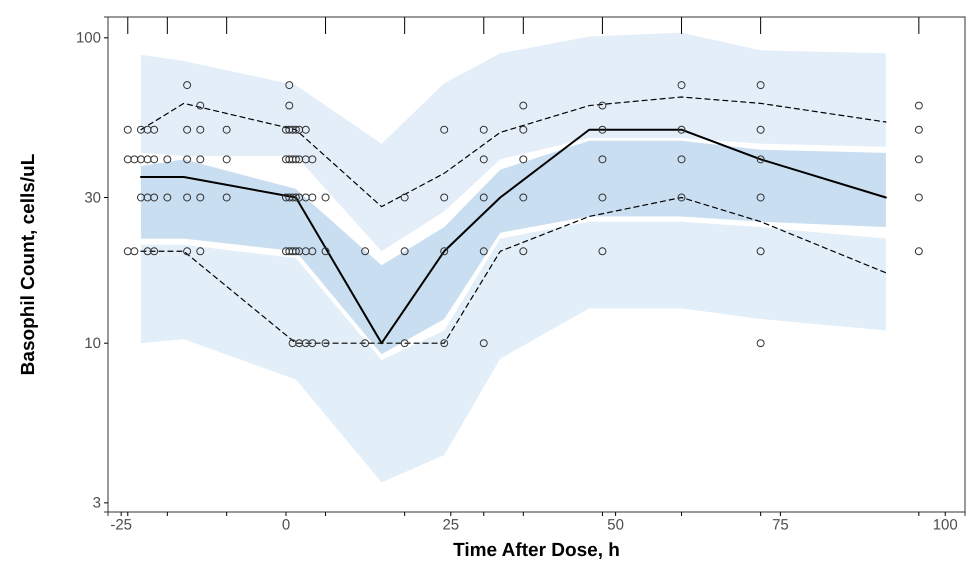 This screenshot has width=978, height=564. I want to click on x-tick-label: 100, so click(945, 525).